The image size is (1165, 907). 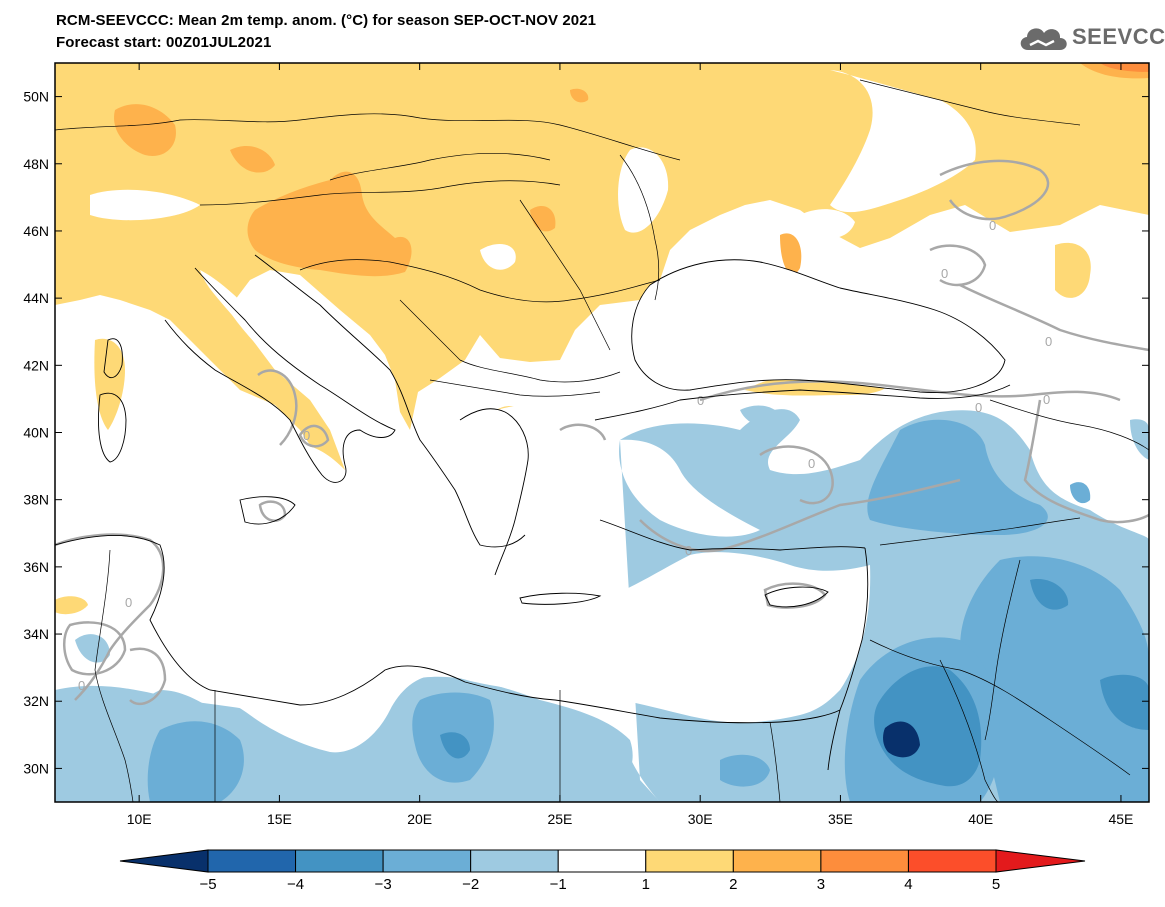 What do you see at coordinates (208, 884) in the screenshot?
I see `colorbar-label: −5` at bounding box center [208, 884].